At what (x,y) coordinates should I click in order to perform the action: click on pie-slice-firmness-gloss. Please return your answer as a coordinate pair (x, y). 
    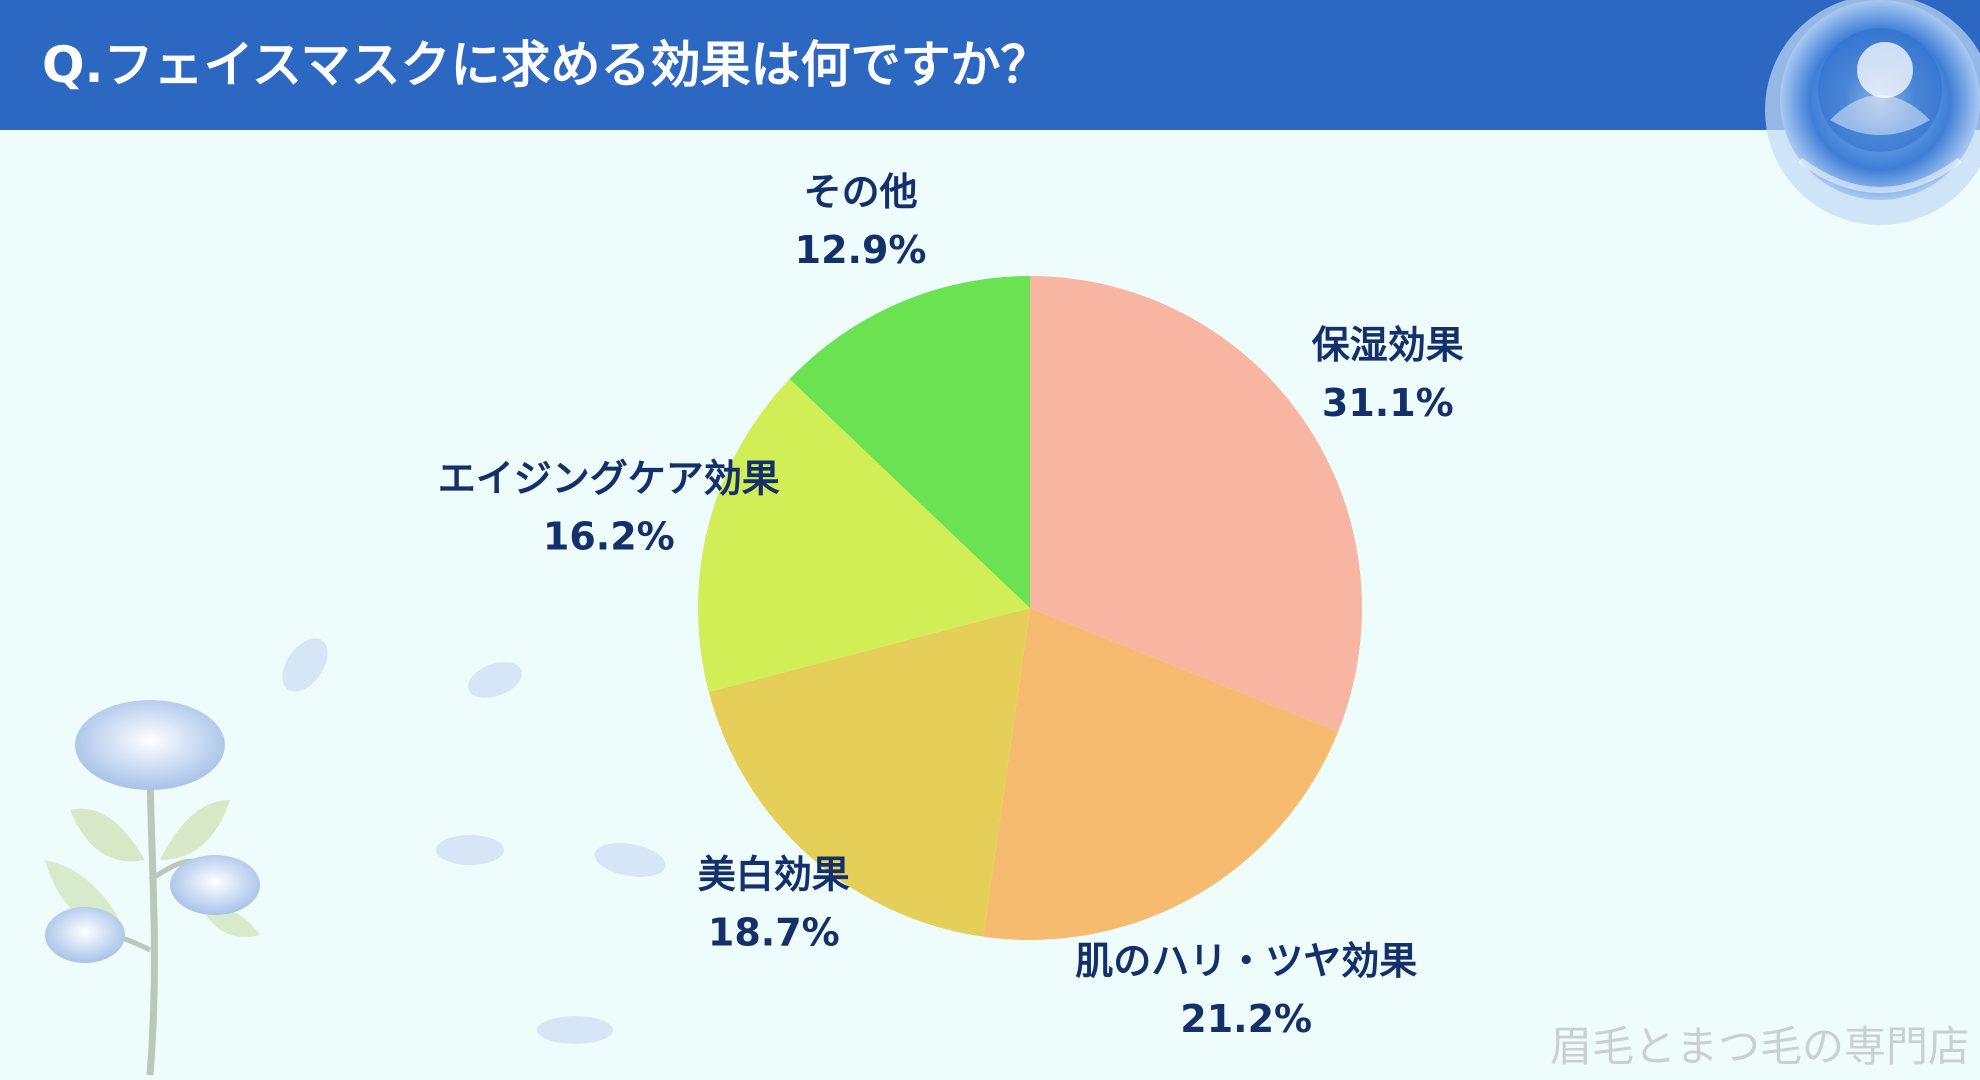
    Looking at the image, I should click on (1161, 774).